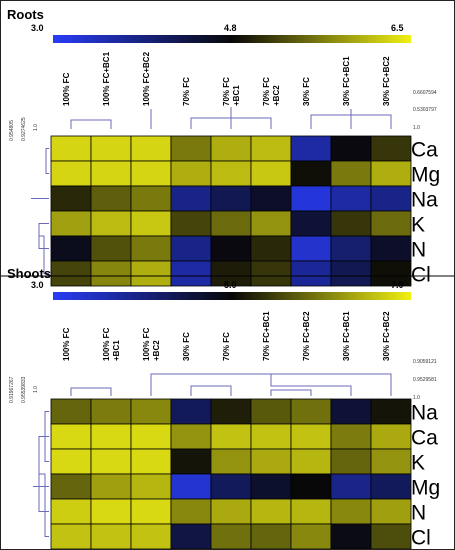 The height and width of the screenshot is (550, 455). I want to click on column-dendrogram, so click(231, 385).